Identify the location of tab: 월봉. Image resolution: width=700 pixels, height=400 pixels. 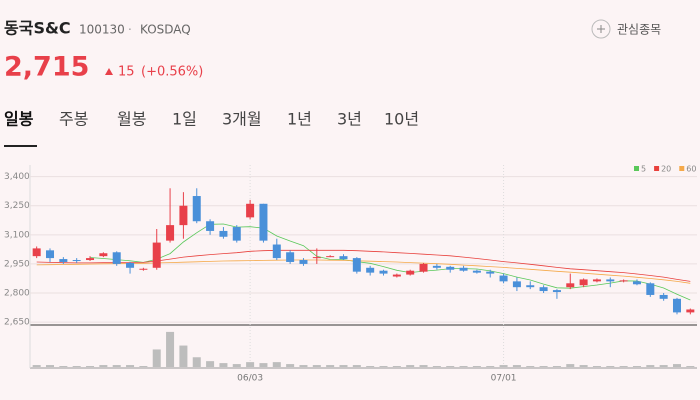
(131, 119).